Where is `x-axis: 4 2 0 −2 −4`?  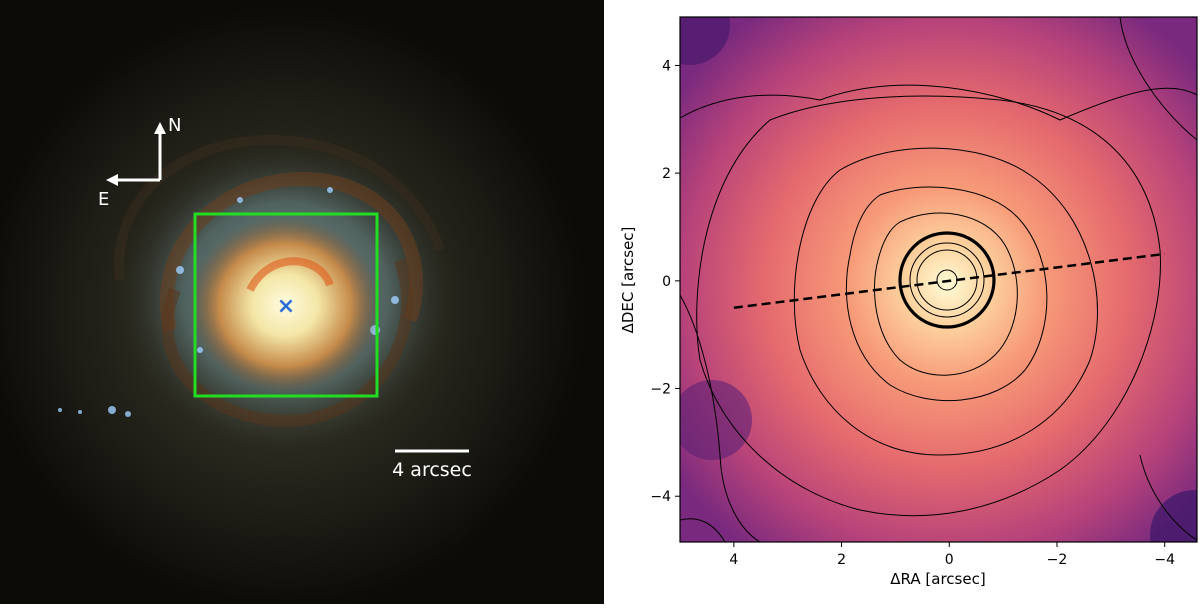 x-axis: 4 2 0 −2 −4 is located at coordinates (952, 555).